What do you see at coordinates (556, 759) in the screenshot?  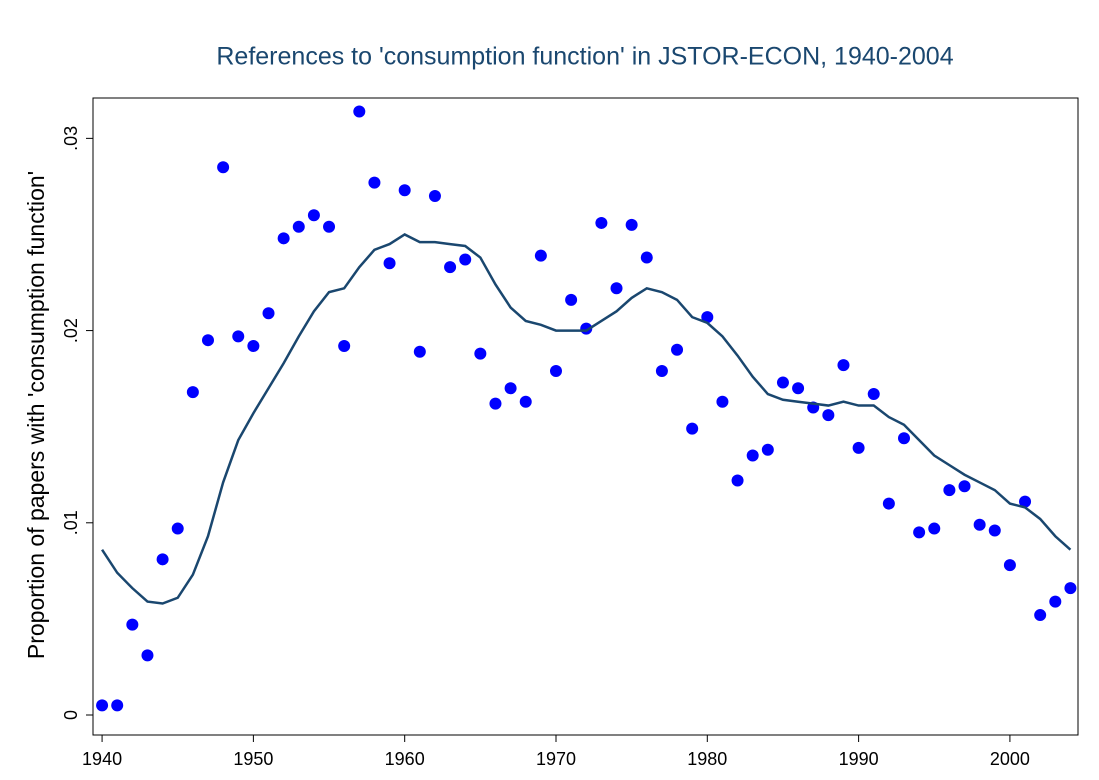 I see `x-tick-label: 1970` at bounding box center [556, 759].